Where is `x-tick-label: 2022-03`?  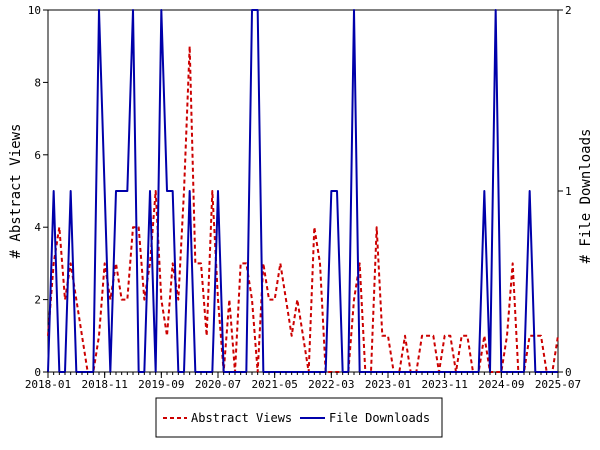
x-tick-label: 2022-03 is located at coordinates (331, 384).